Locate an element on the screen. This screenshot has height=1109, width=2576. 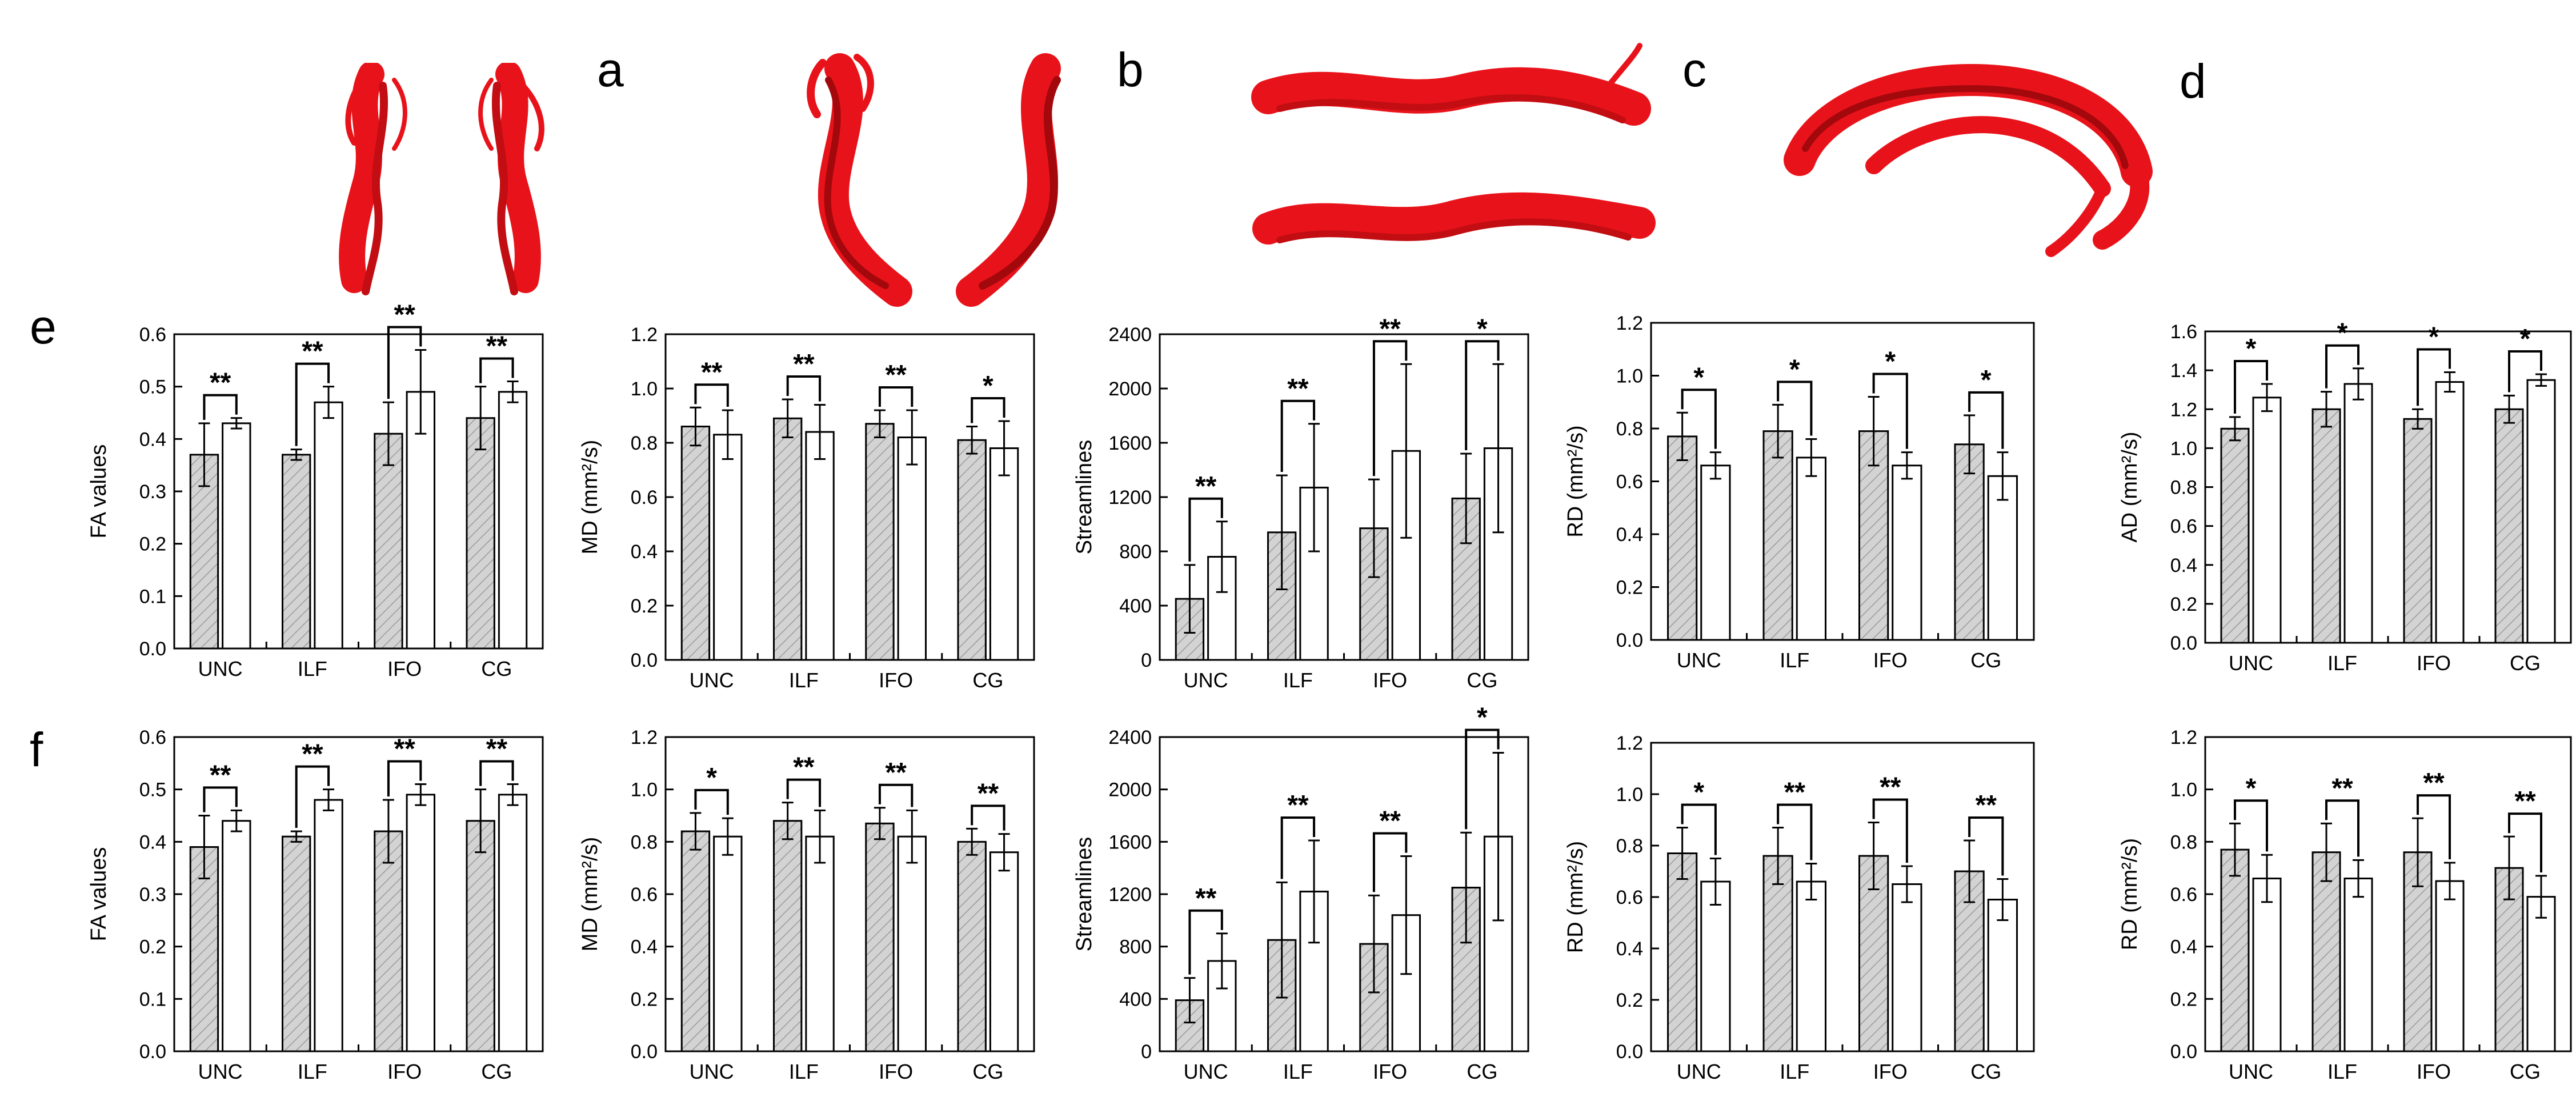
panel-label-e: e is located at coordinates (43, 327).